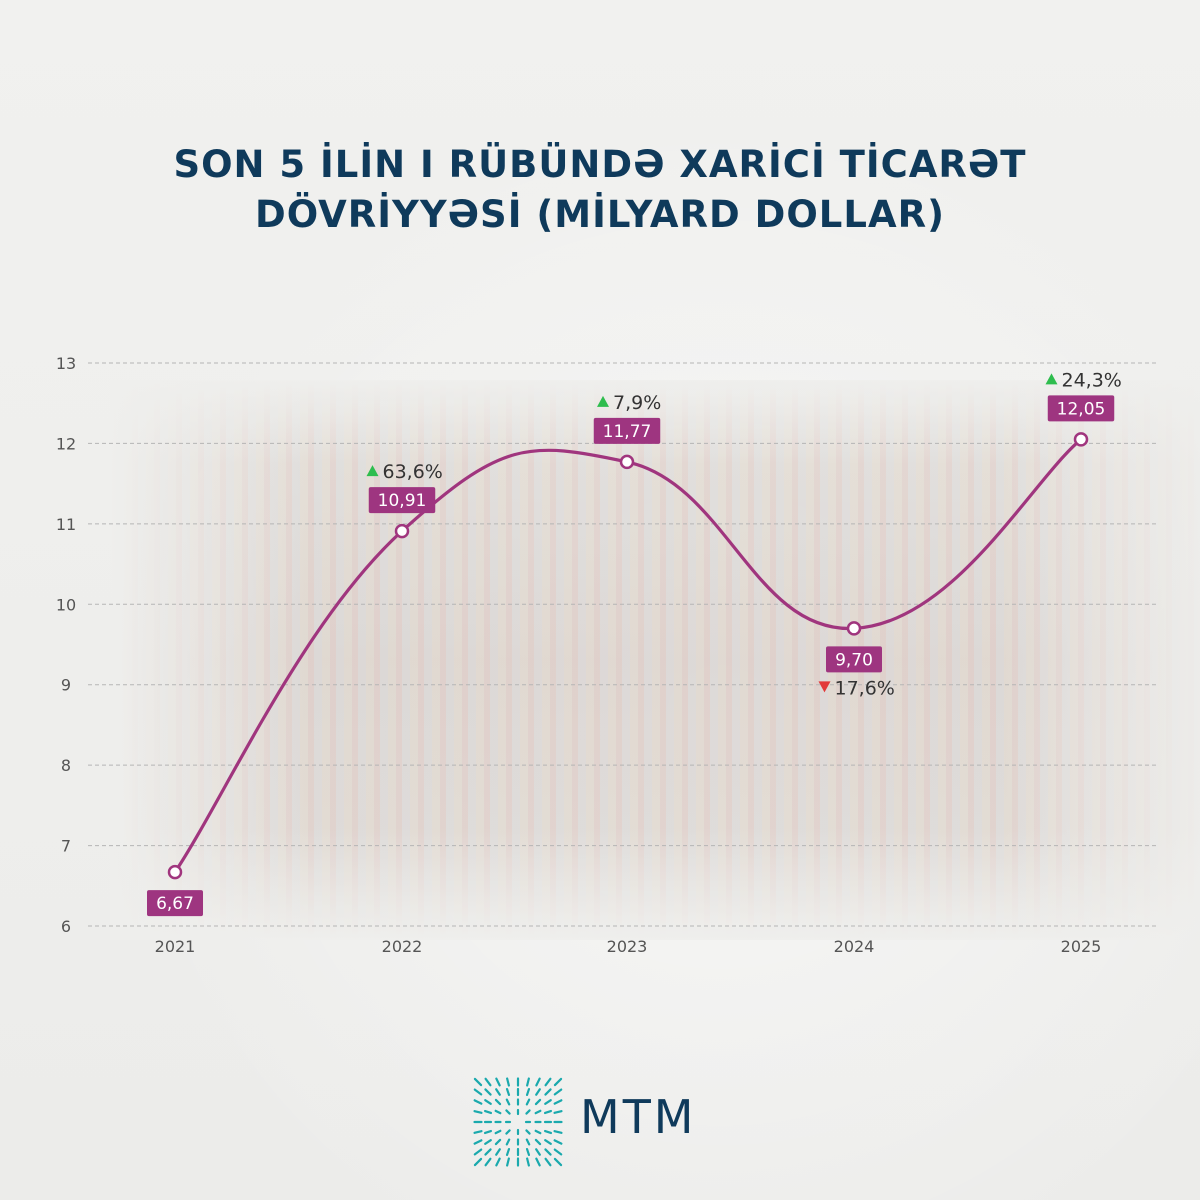 This screenshot has height=1200, width=1200. Describe the element at coordinates (824, 687) in the screenshot. I see `triangle-down-icon` at that location.